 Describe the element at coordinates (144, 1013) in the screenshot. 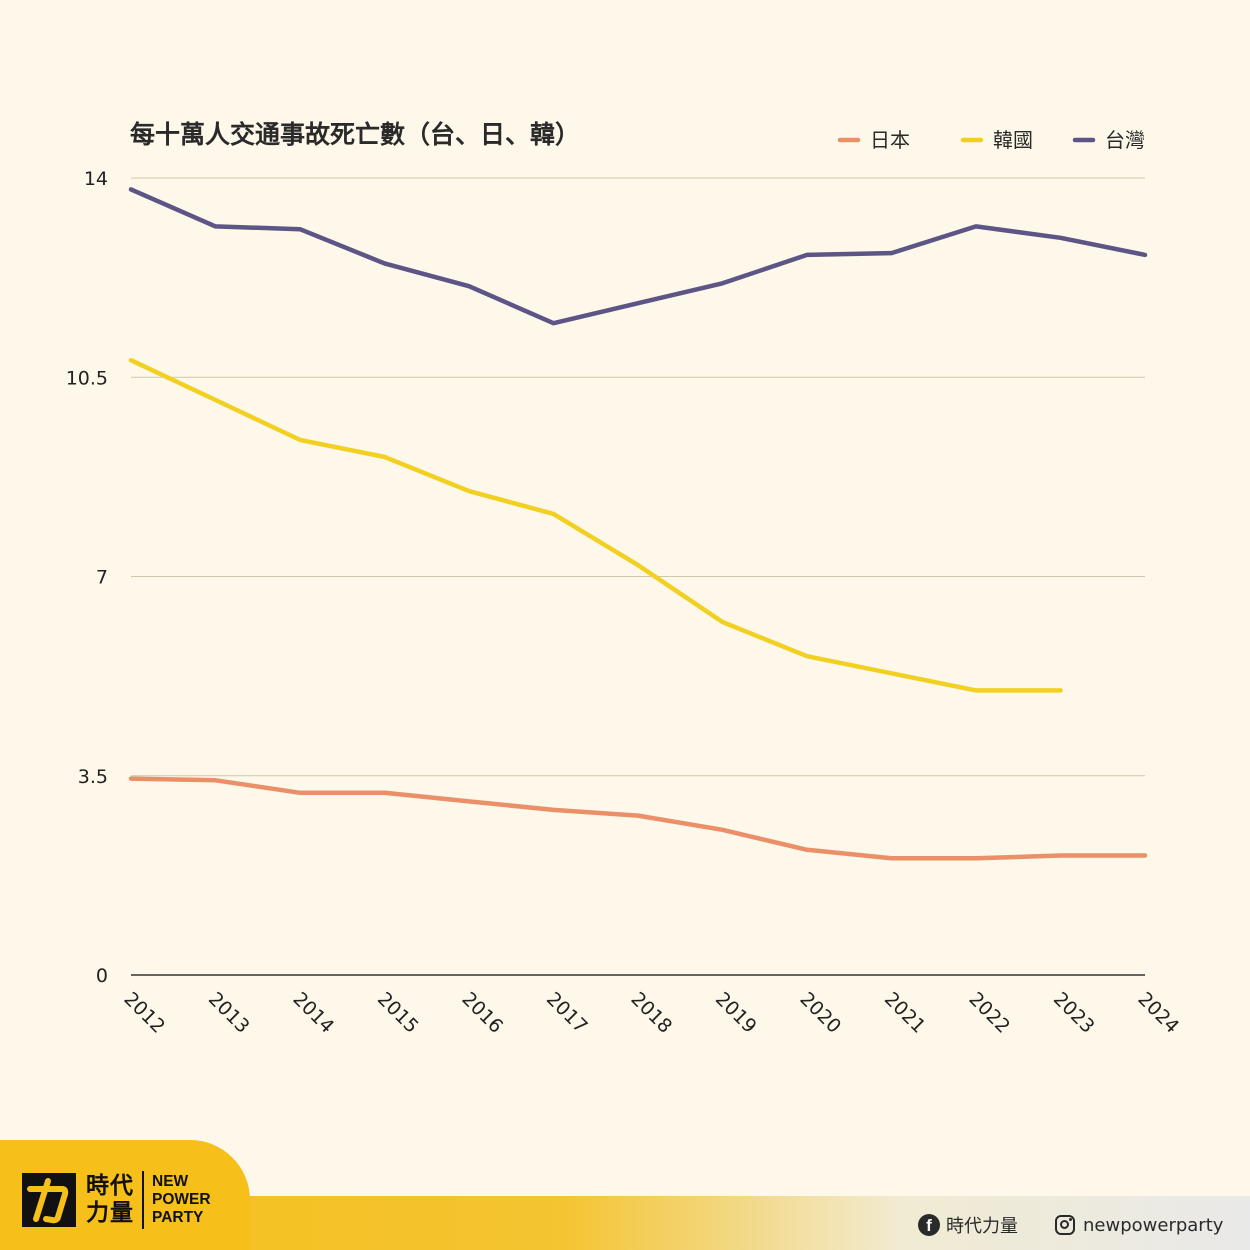

I see `x-tick-label: 2012` at that location.